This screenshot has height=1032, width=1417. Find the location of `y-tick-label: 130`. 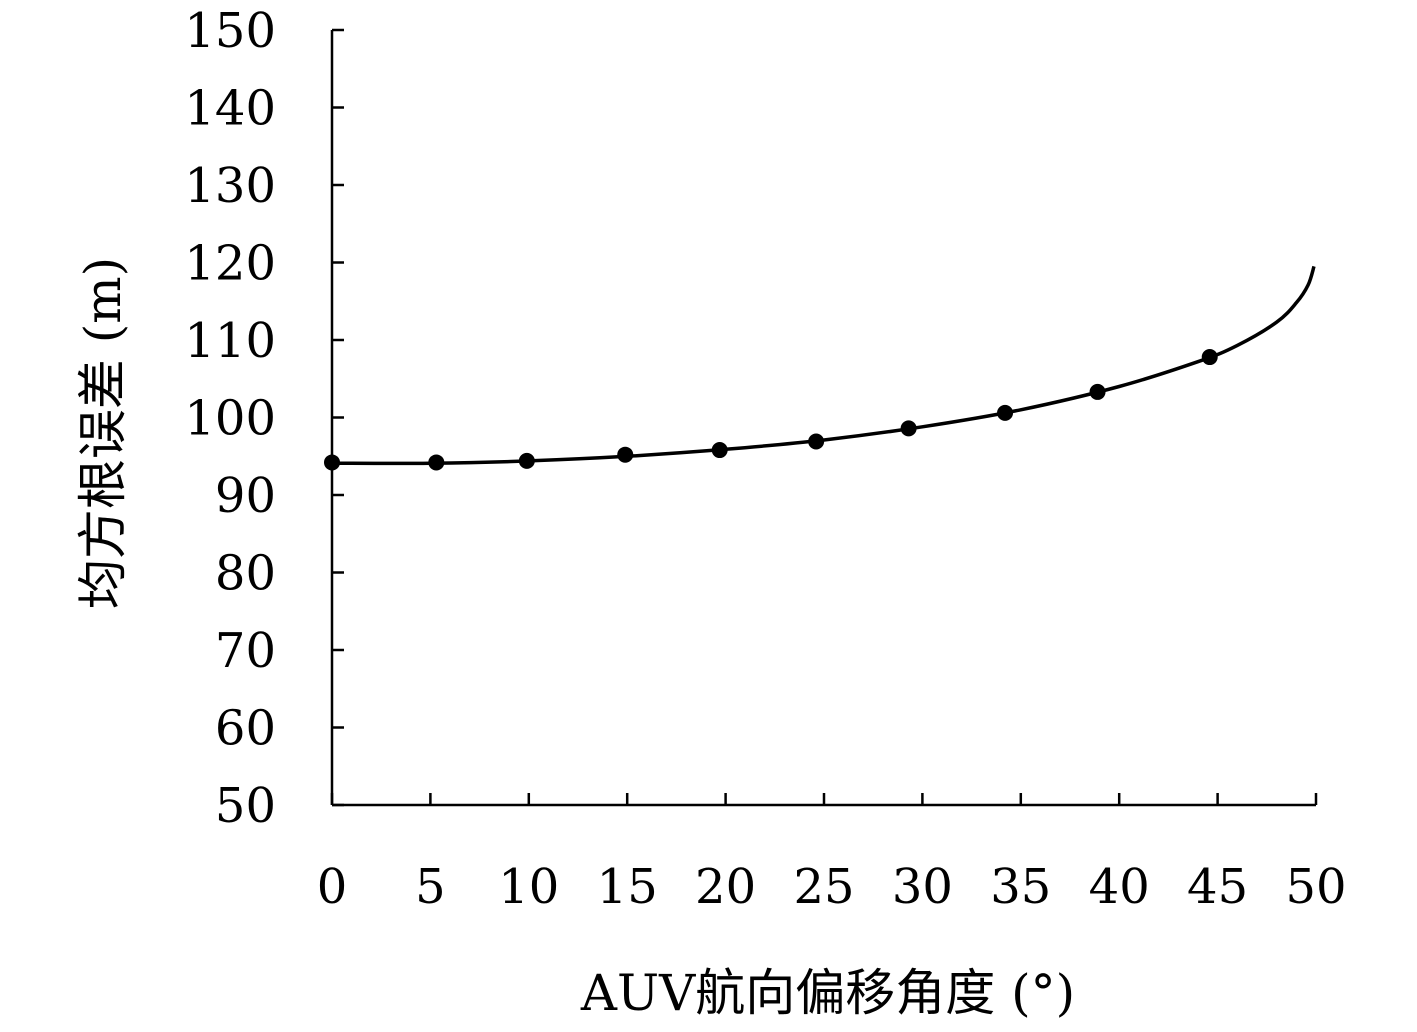

y-tick-label: 130 is located at coordinates (230, 186).